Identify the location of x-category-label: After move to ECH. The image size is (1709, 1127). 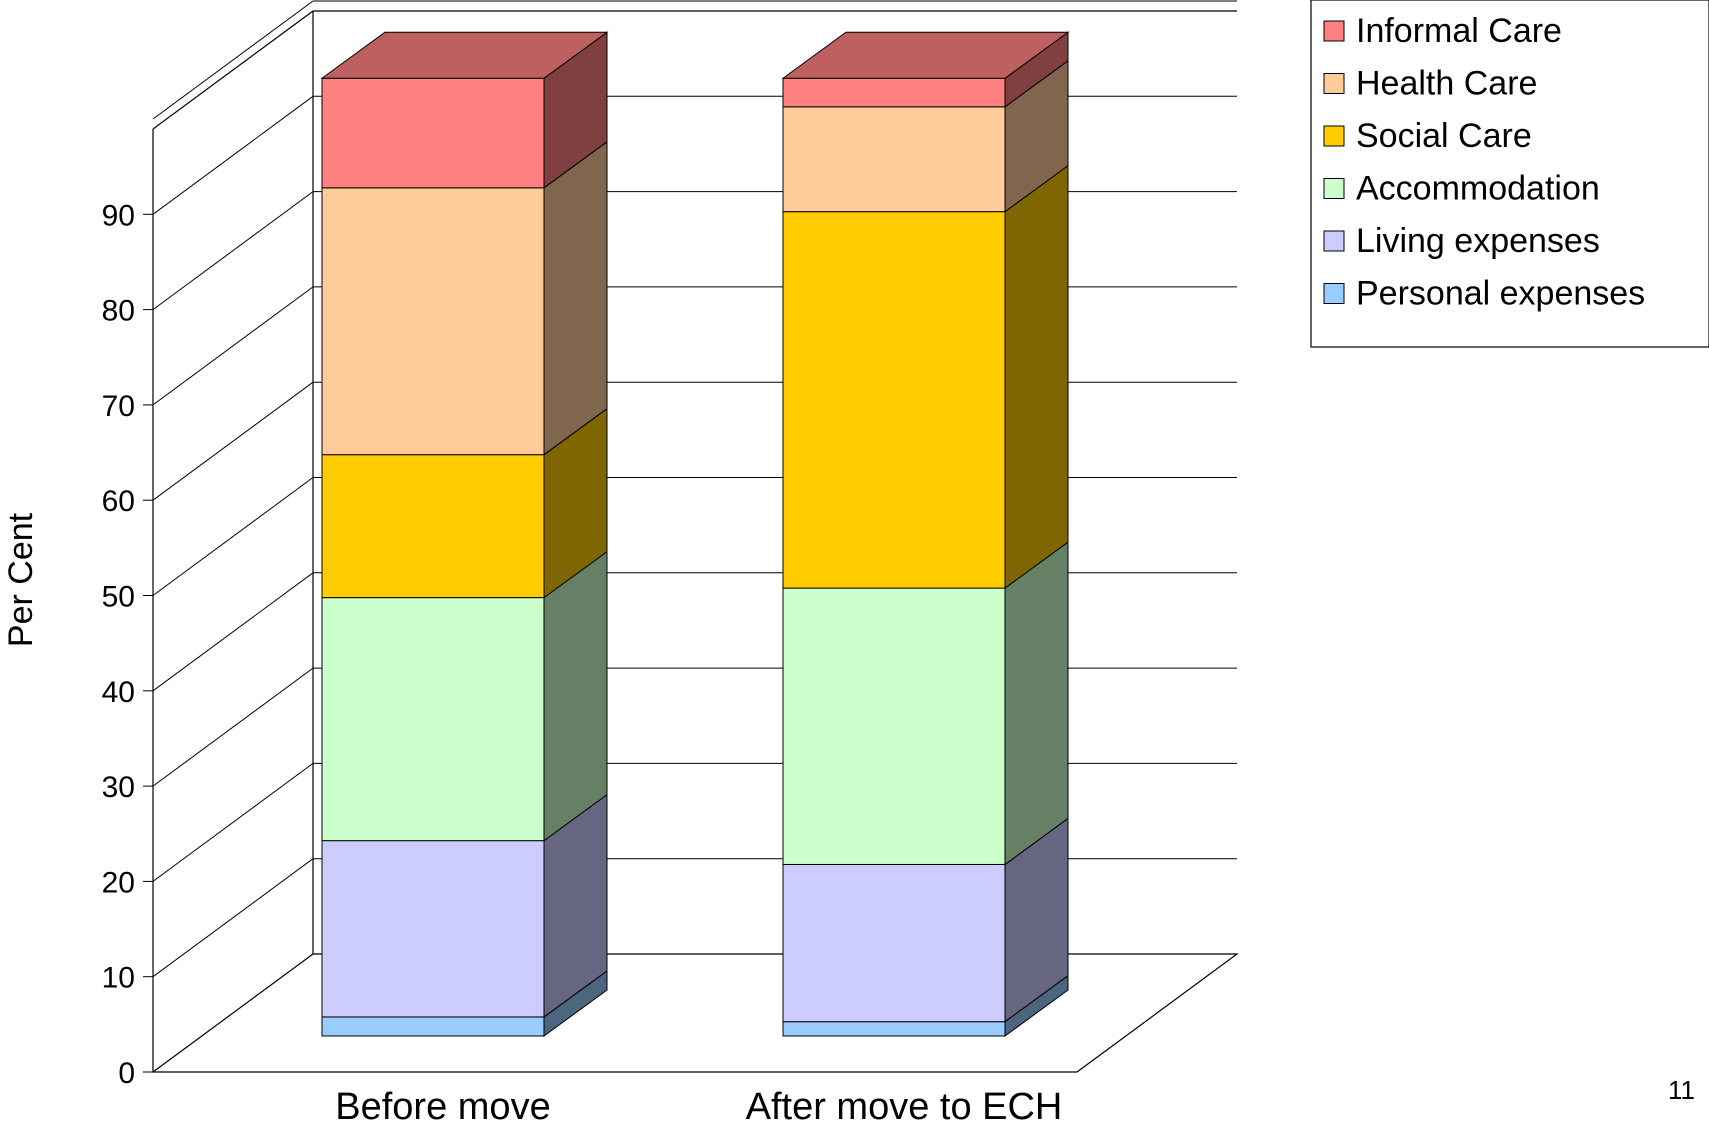
(904, 1106).